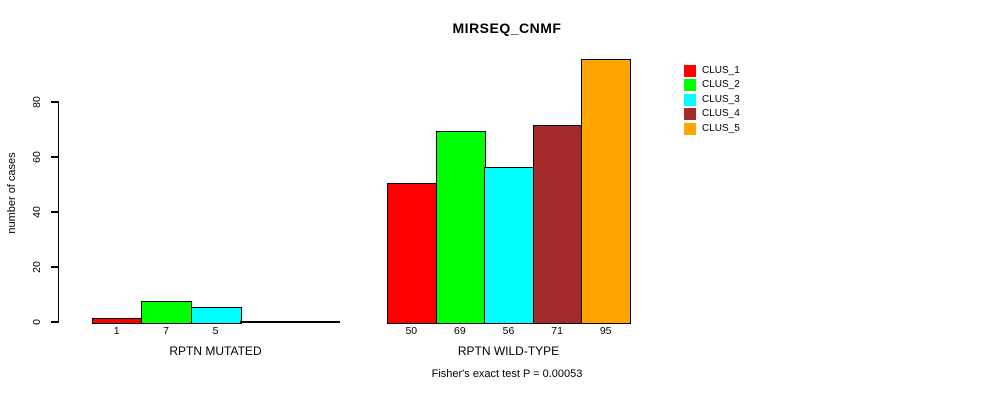  Describe the element at coordinates (721, 85) in the screenshot. I see `legend-label: CLUS_2` at that location.